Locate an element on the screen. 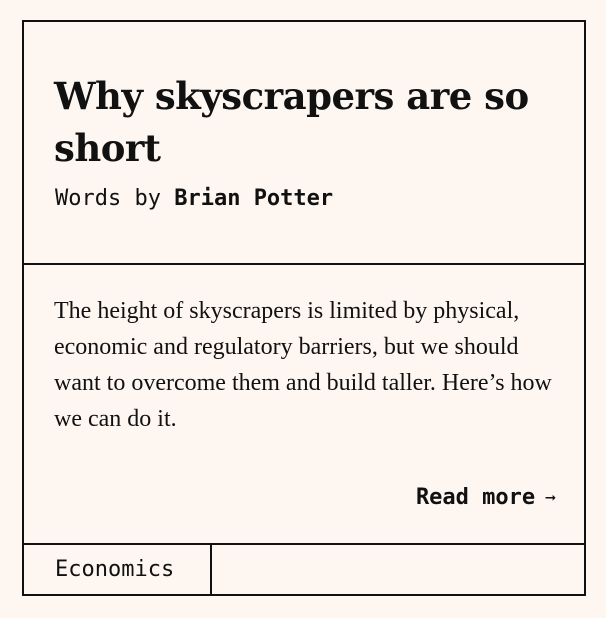  read-more-link: Read more ➞ is located at coordinates (486, 498).